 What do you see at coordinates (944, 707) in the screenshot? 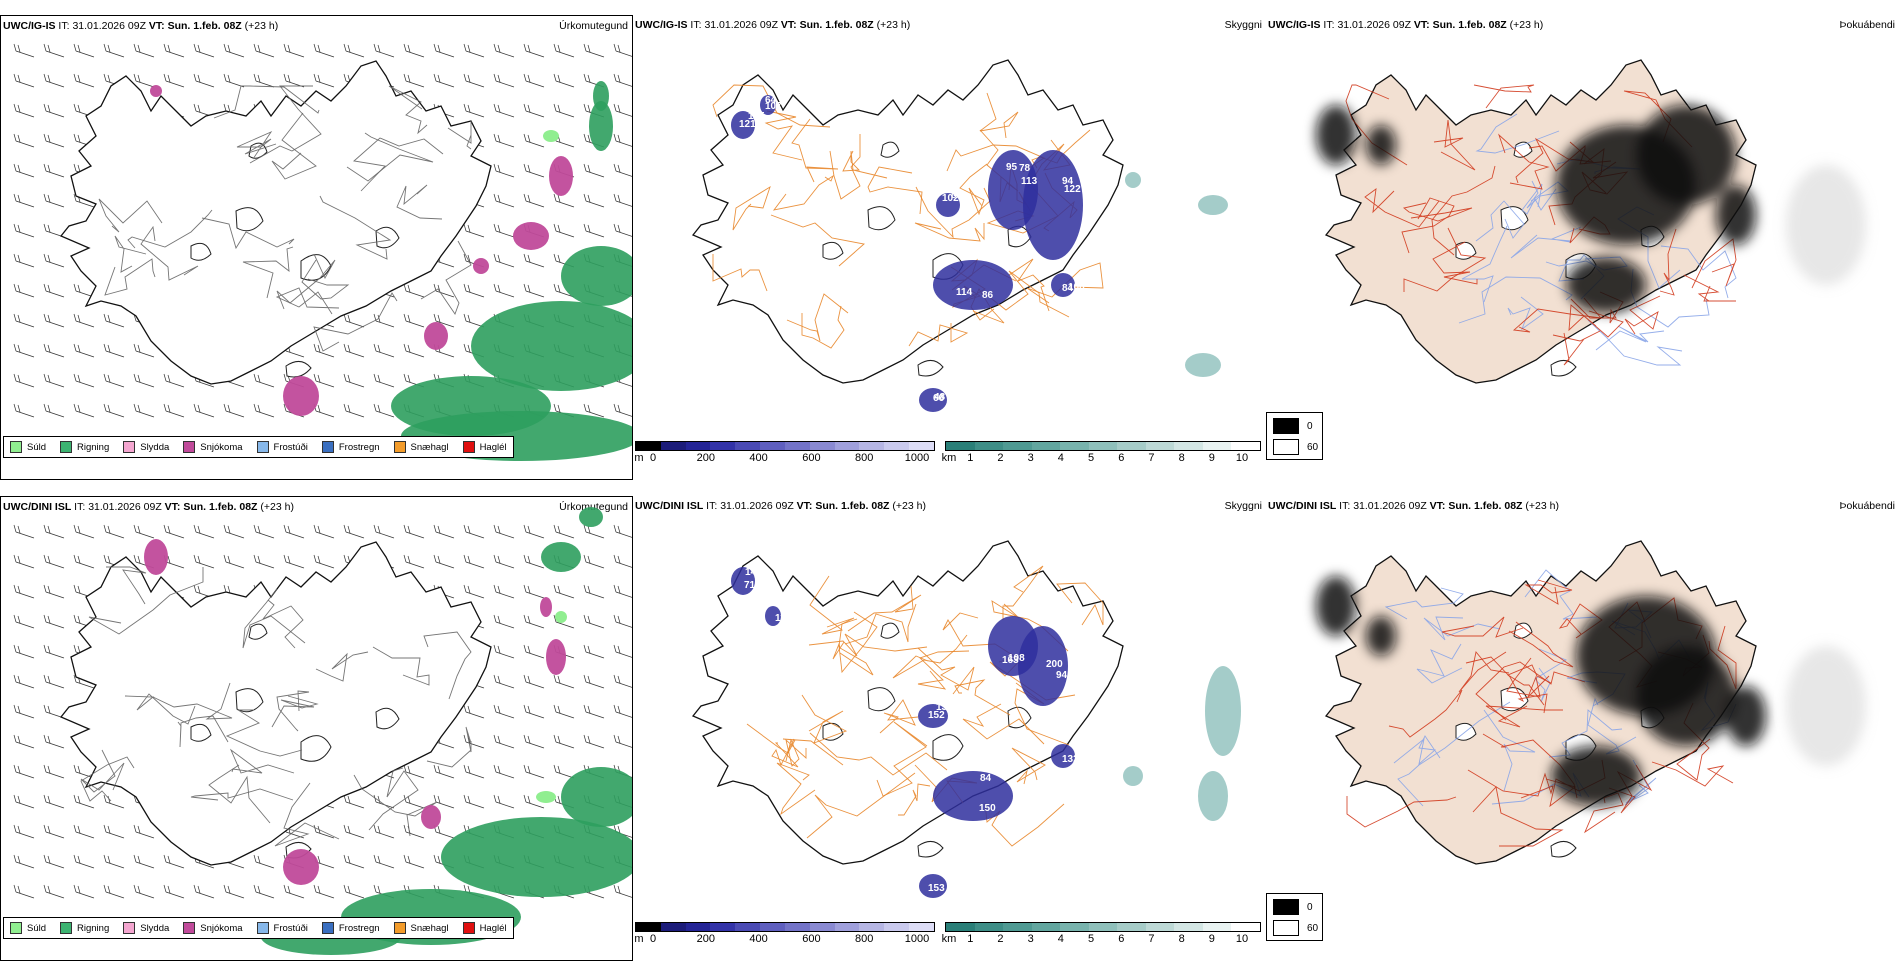
I see `ceiling-value-label: 134` at bounding box center [944, 707].